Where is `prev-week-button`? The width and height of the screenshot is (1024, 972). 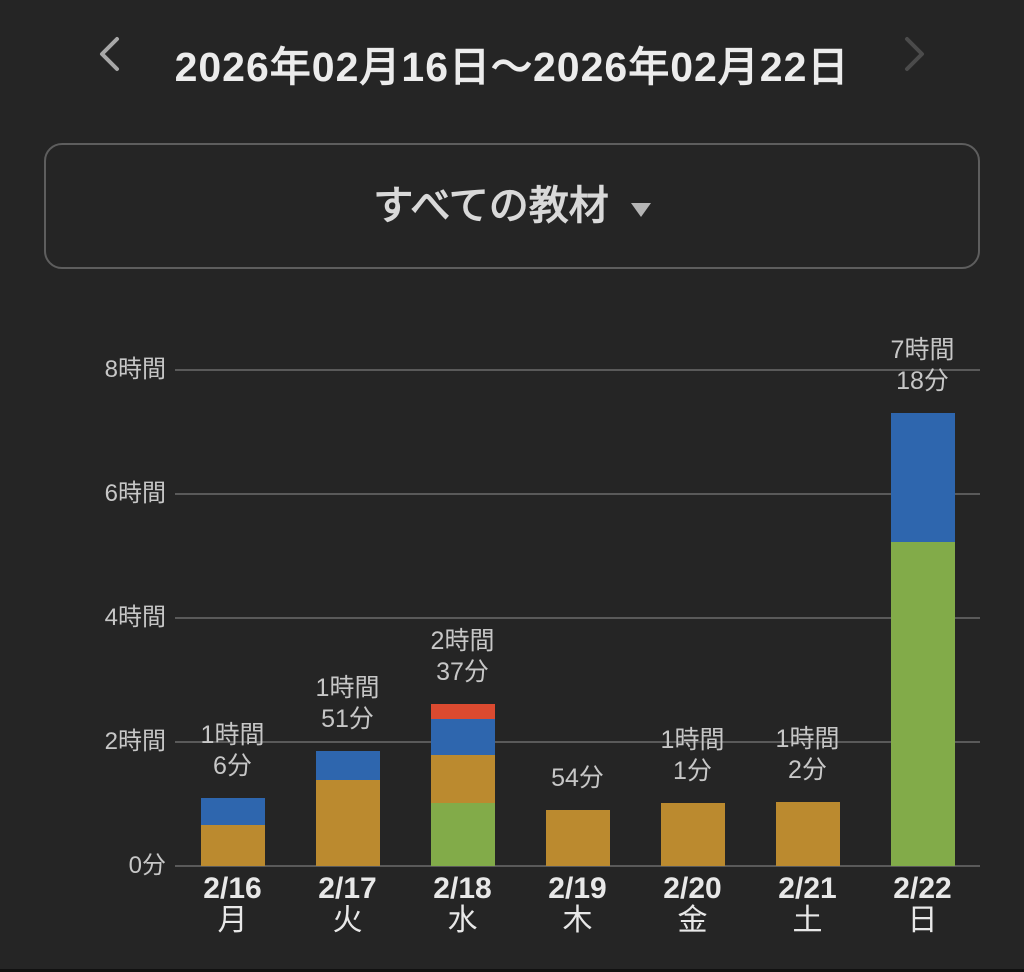
prev-week-button is located at coordinates (109, 55).